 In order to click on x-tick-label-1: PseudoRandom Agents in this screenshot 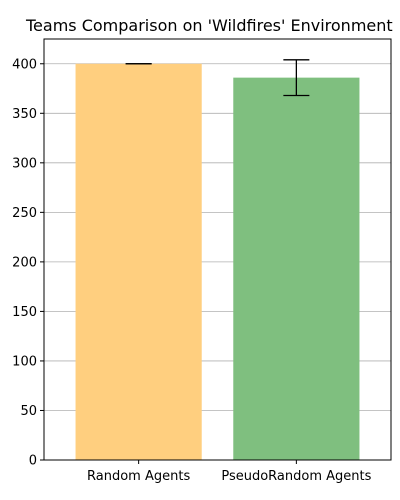, I will do `click(296, 476)`.